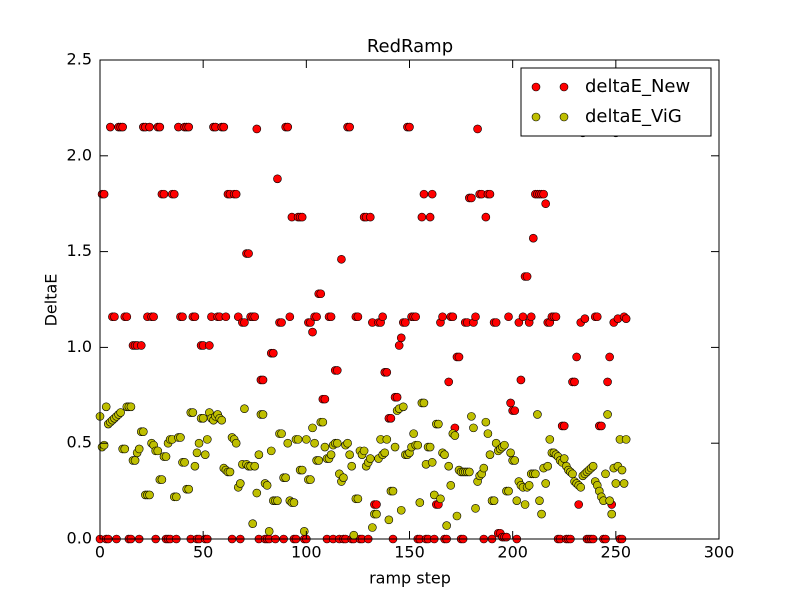 The width and height of the screenshot is (800, 600). I want to click on legend-box, so click(616, 102).